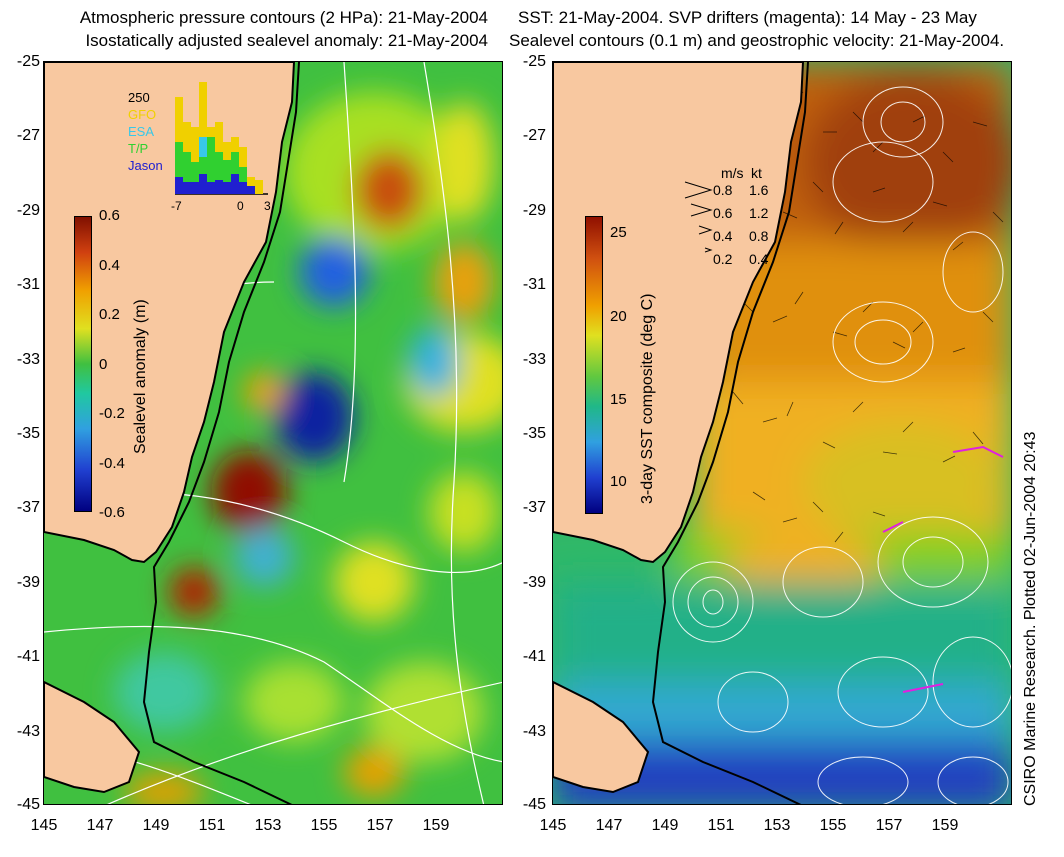  I want to click on velocity-legend-header-ms: m/s, so click(732, 173).